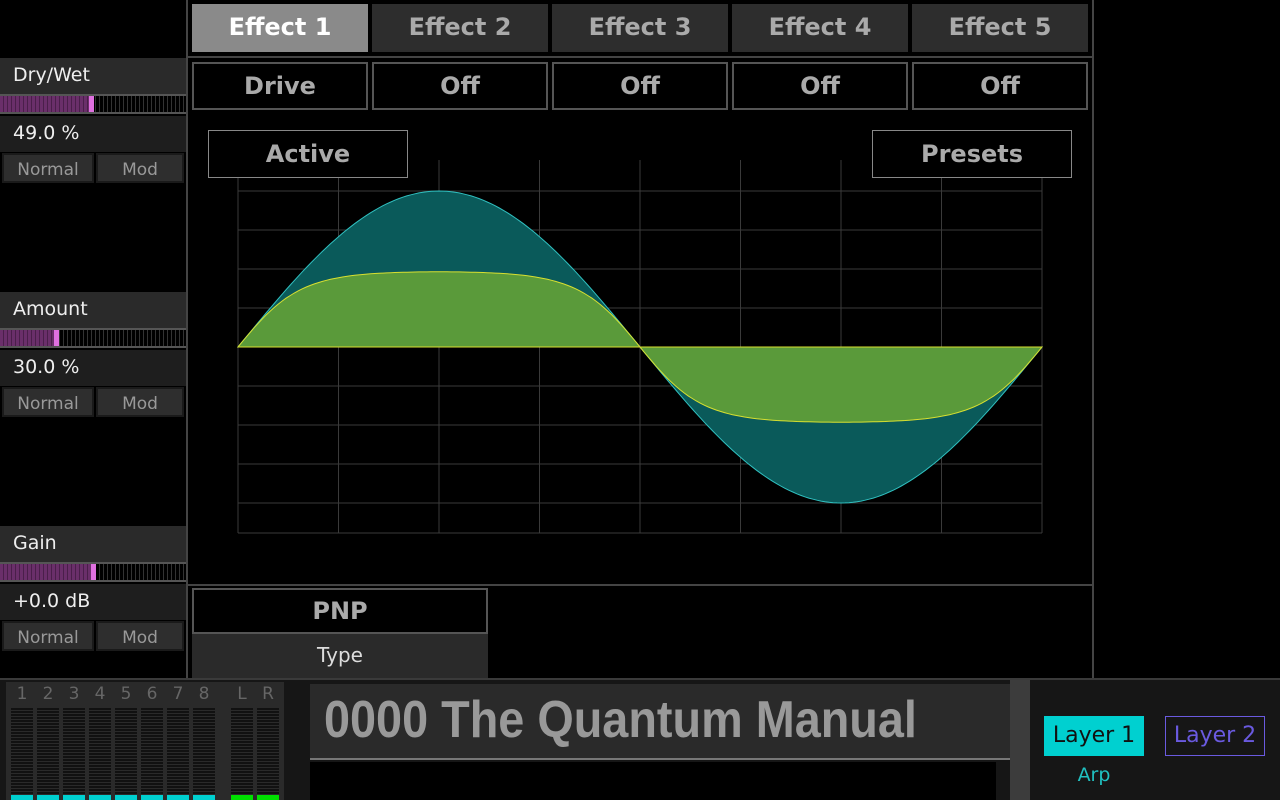 The width and height of the screenshot is (1280, 800). Describe the element at coordinates (74, 694) in the screenshot. I see `meter-label: 3` at that location.